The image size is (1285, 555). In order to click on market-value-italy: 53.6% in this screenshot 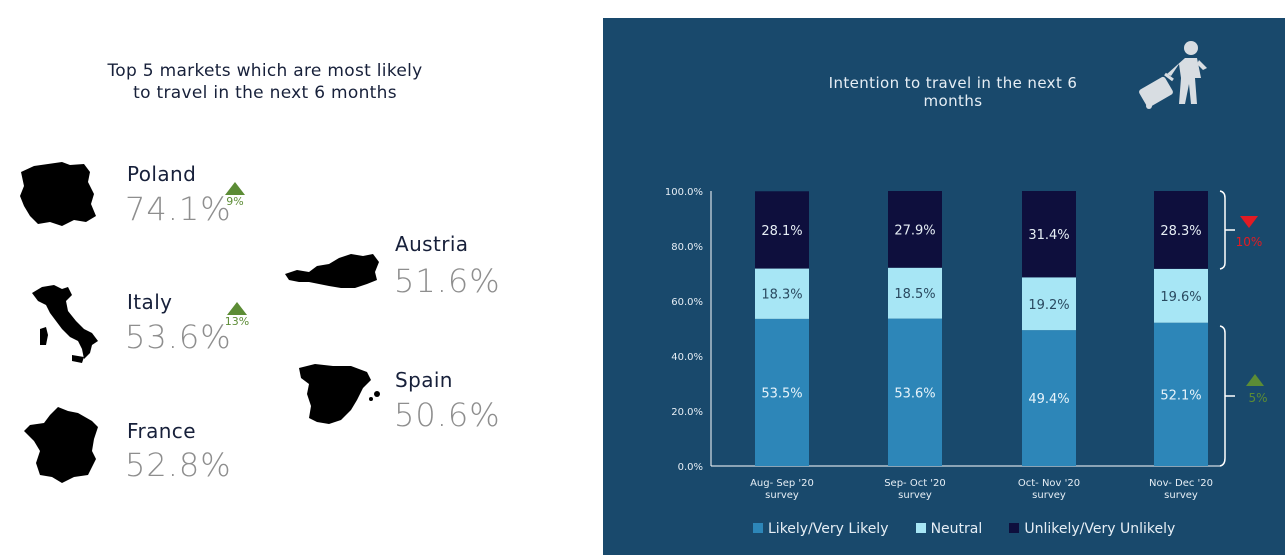, I will do `click(178, 337)`.